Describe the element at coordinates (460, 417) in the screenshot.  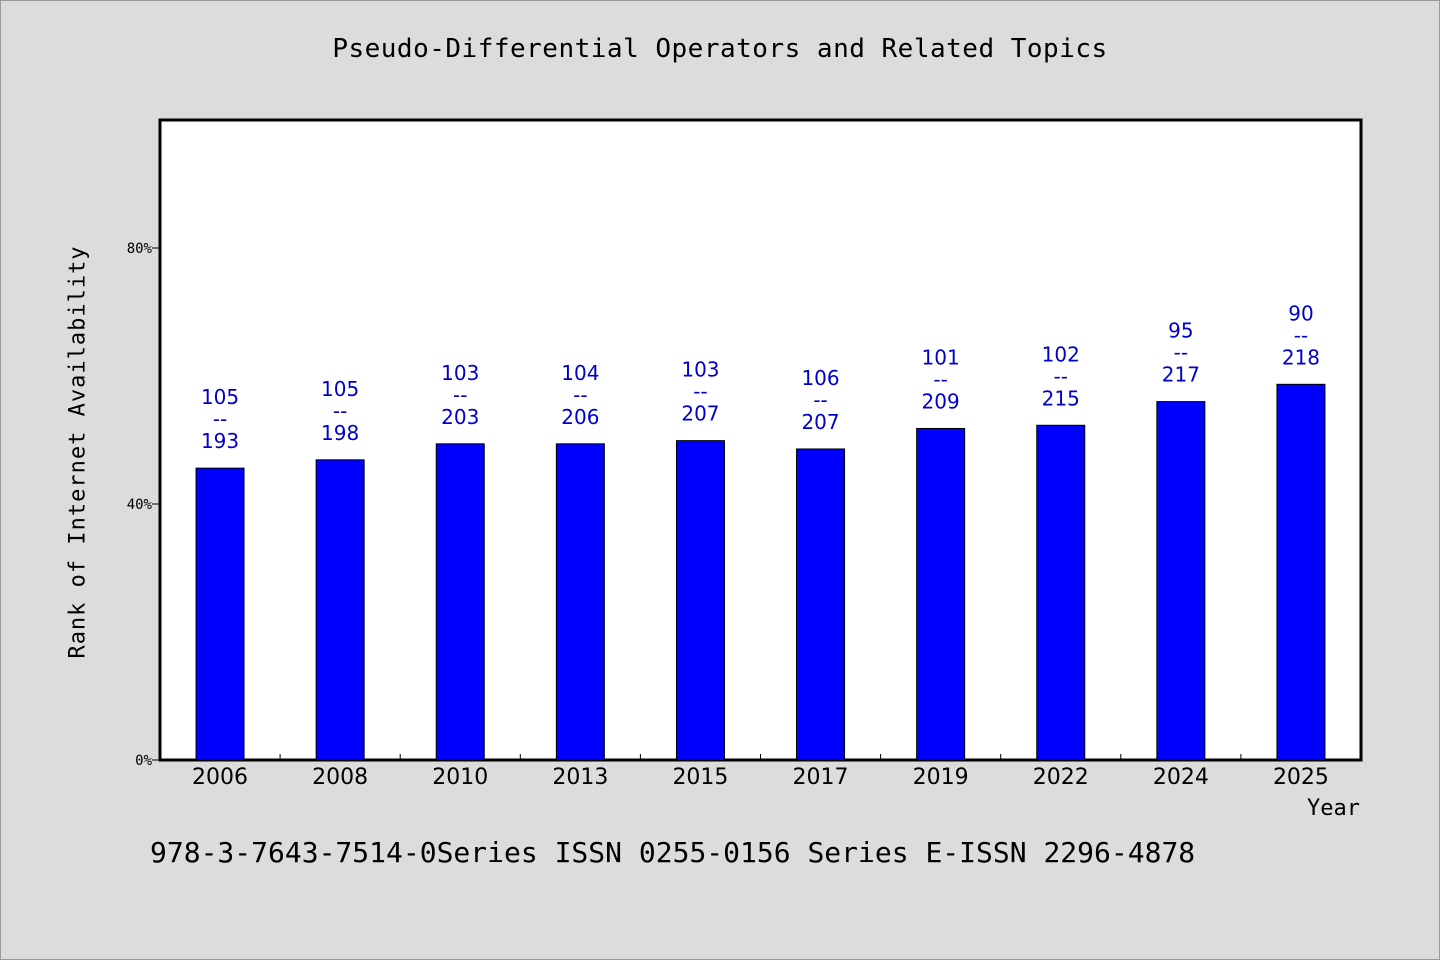
I see `bar-data-label: 203` at that location.